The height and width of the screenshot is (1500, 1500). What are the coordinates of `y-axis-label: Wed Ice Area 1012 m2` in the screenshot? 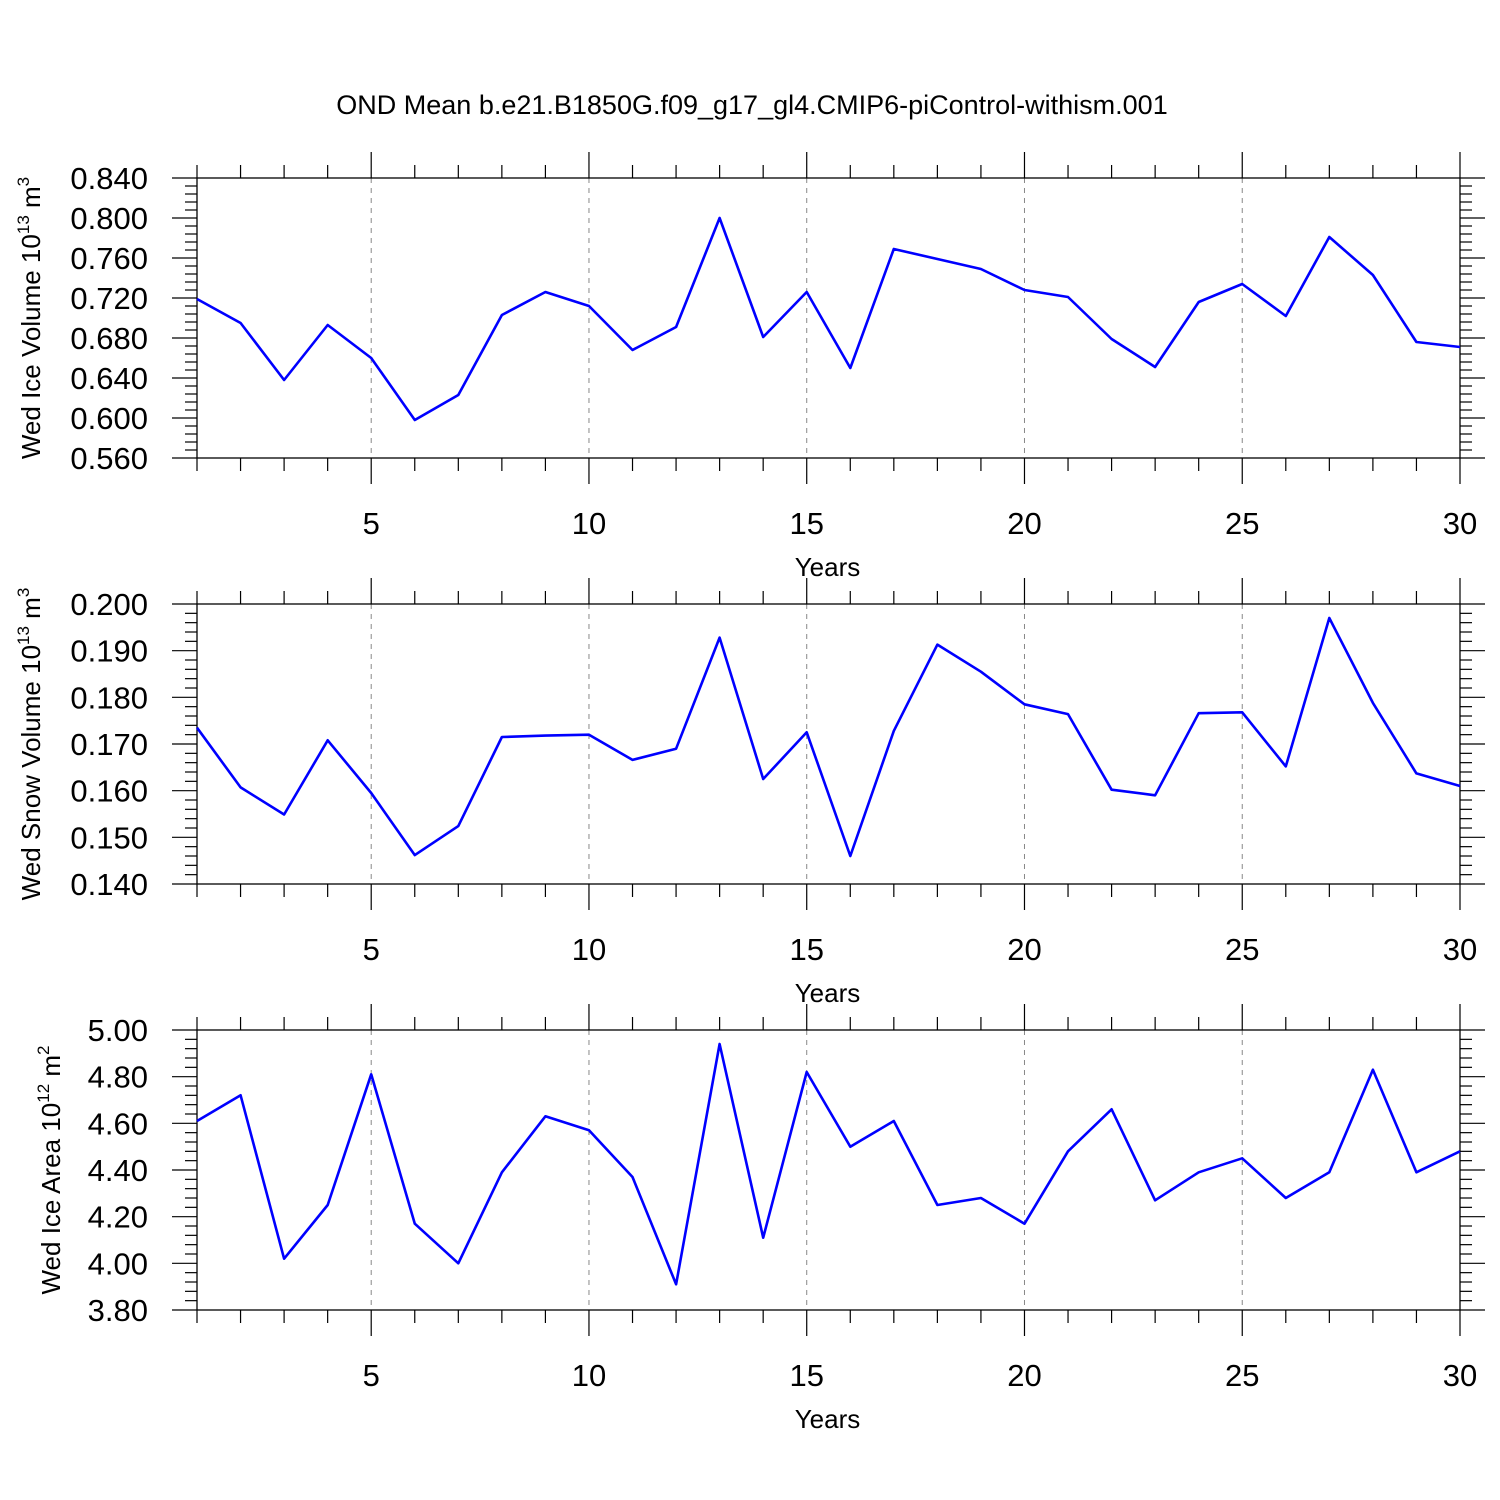 It's located at (50, 1169).